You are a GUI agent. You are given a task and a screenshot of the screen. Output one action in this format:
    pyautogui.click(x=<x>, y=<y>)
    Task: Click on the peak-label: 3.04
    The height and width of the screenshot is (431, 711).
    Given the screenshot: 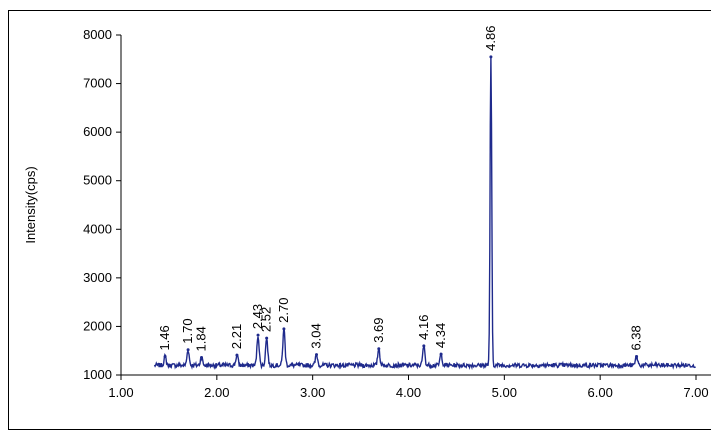 What is the action you would take?
    pyautogui.click(x=316, y=335)
    